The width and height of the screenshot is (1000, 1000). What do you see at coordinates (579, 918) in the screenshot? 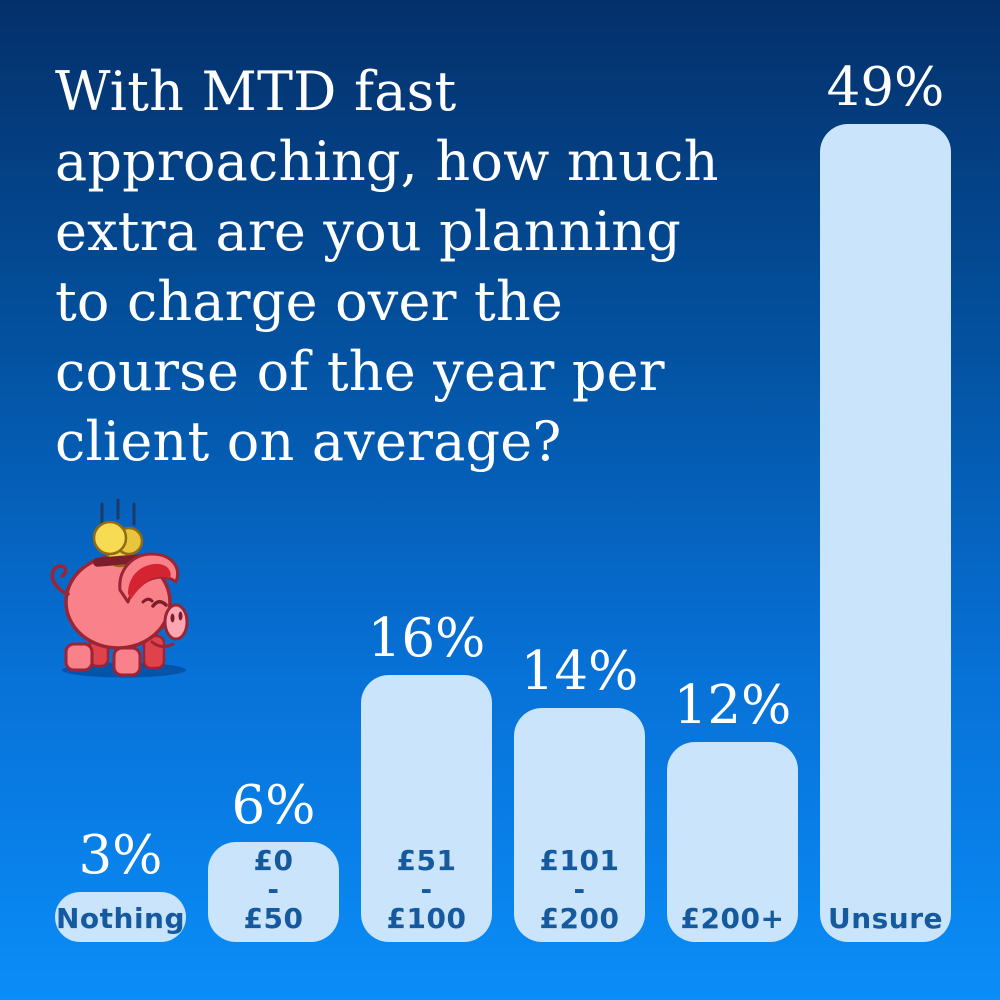
I see `bar-category-label-line: £200` at bounding box center [579, 918].